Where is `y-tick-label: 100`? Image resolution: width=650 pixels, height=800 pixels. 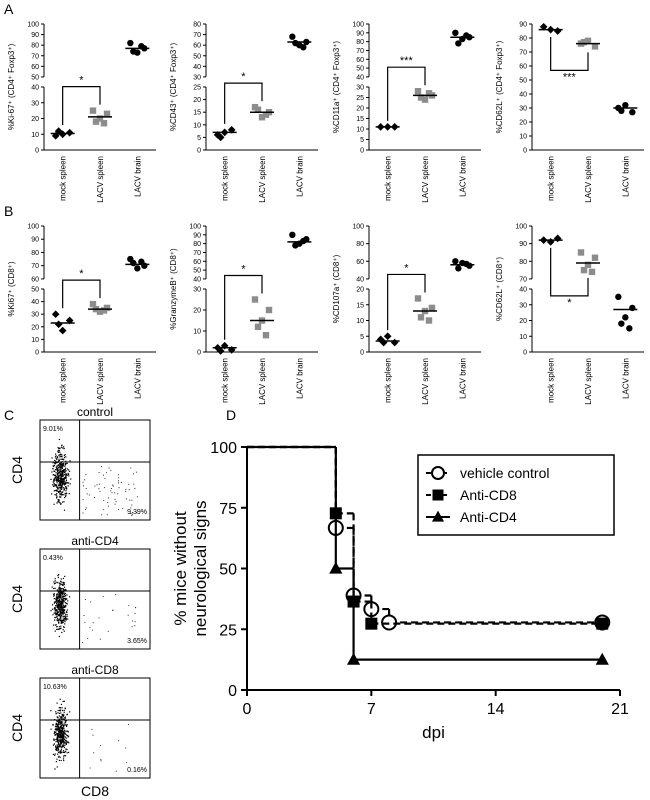 y-tick-label: 100 is located at coordinates (195, 227).